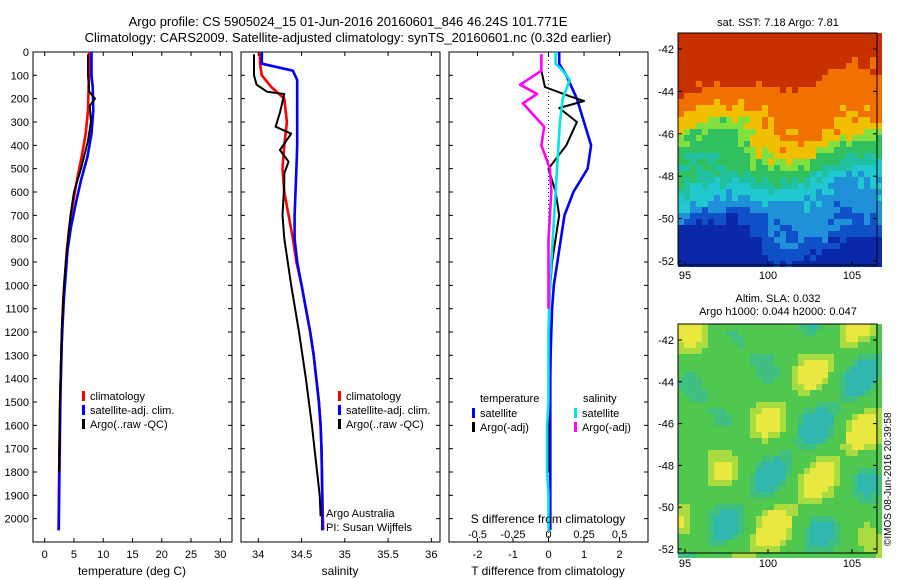 The width and height of the screenshot is (900, 580). I want to click on x-tick-label: 35.5, so click(387, 555).